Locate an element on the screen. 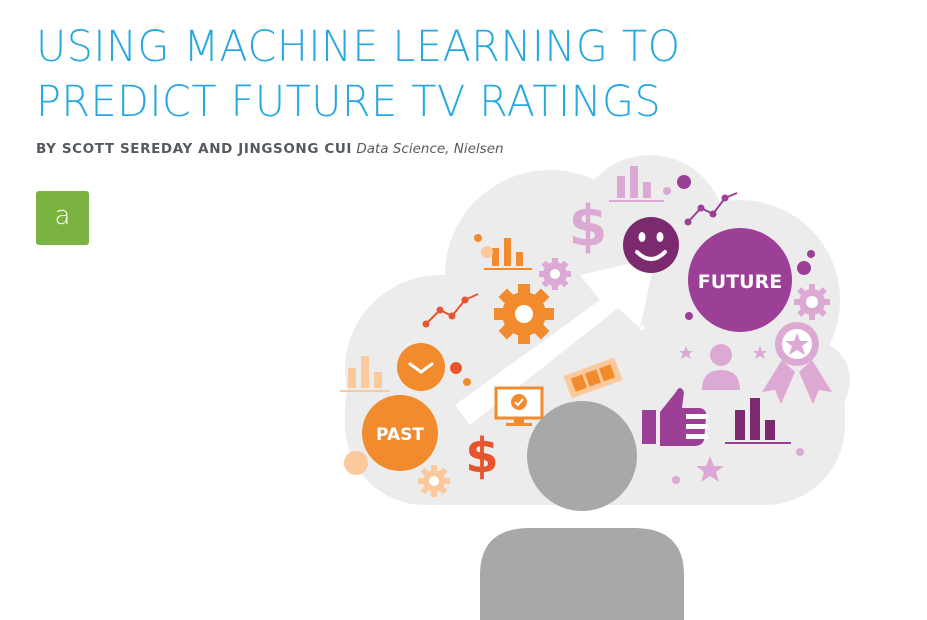  future-label: FUTURE is located at coordinates (740, 282).